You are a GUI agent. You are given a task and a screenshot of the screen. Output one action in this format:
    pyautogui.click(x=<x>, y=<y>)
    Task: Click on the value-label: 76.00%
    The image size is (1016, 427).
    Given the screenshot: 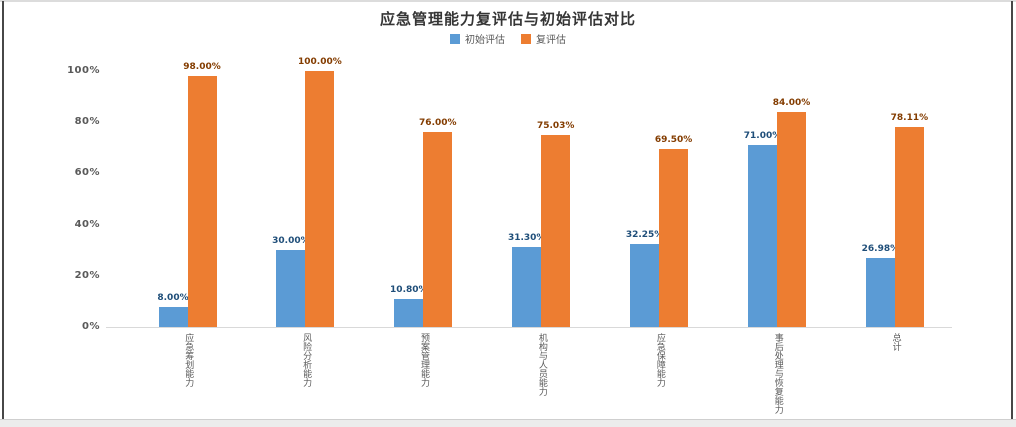 What is the action you would take?
    pyautogui.click(x=438, y=123)
    